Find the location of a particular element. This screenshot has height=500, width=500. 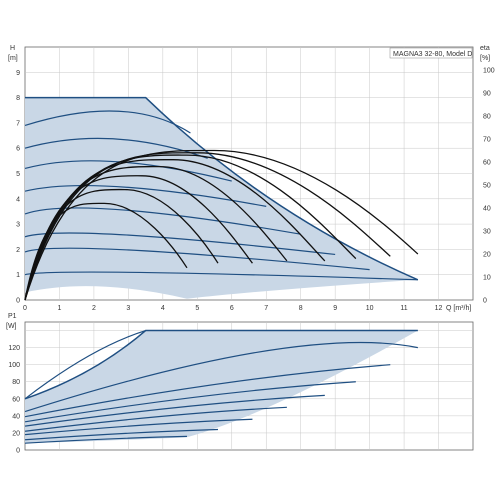

q-tick-label: 9 is located at coordinates (335, 308).